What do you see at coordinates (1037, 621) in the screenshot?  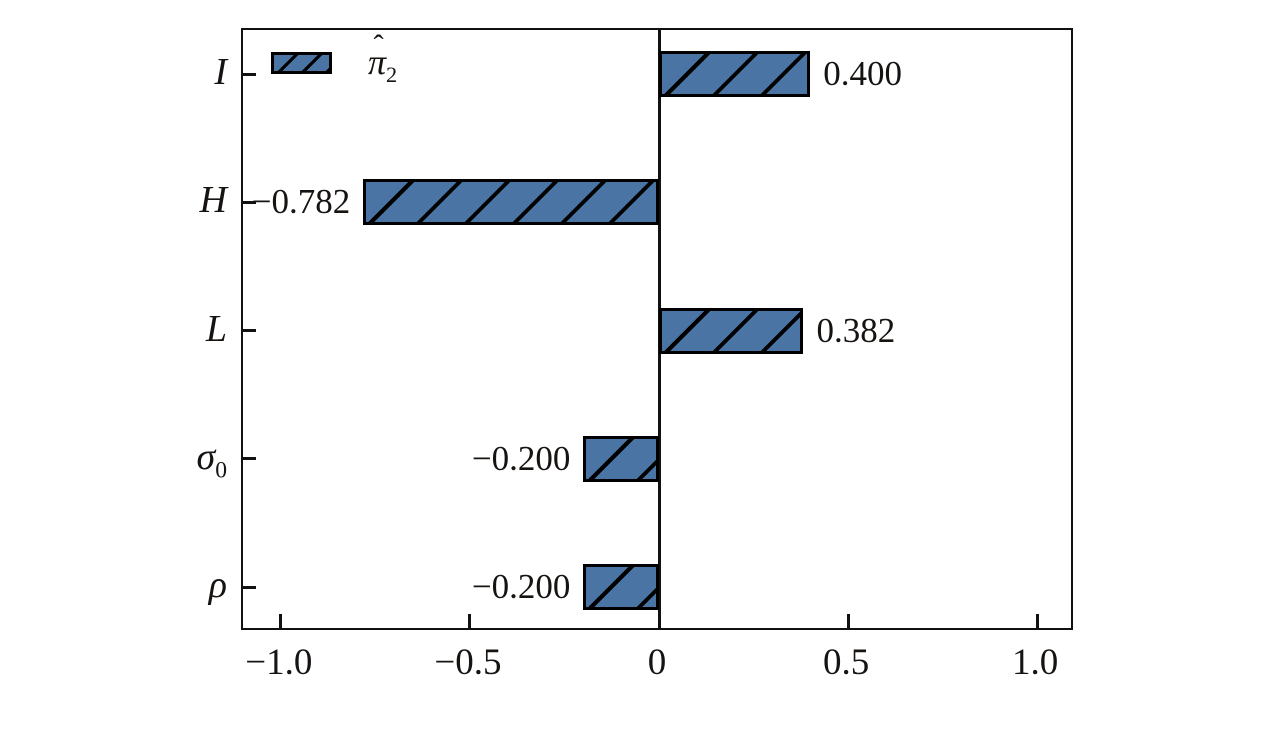 I see `x-tick-1.0` at bounding box center [1037, 621].